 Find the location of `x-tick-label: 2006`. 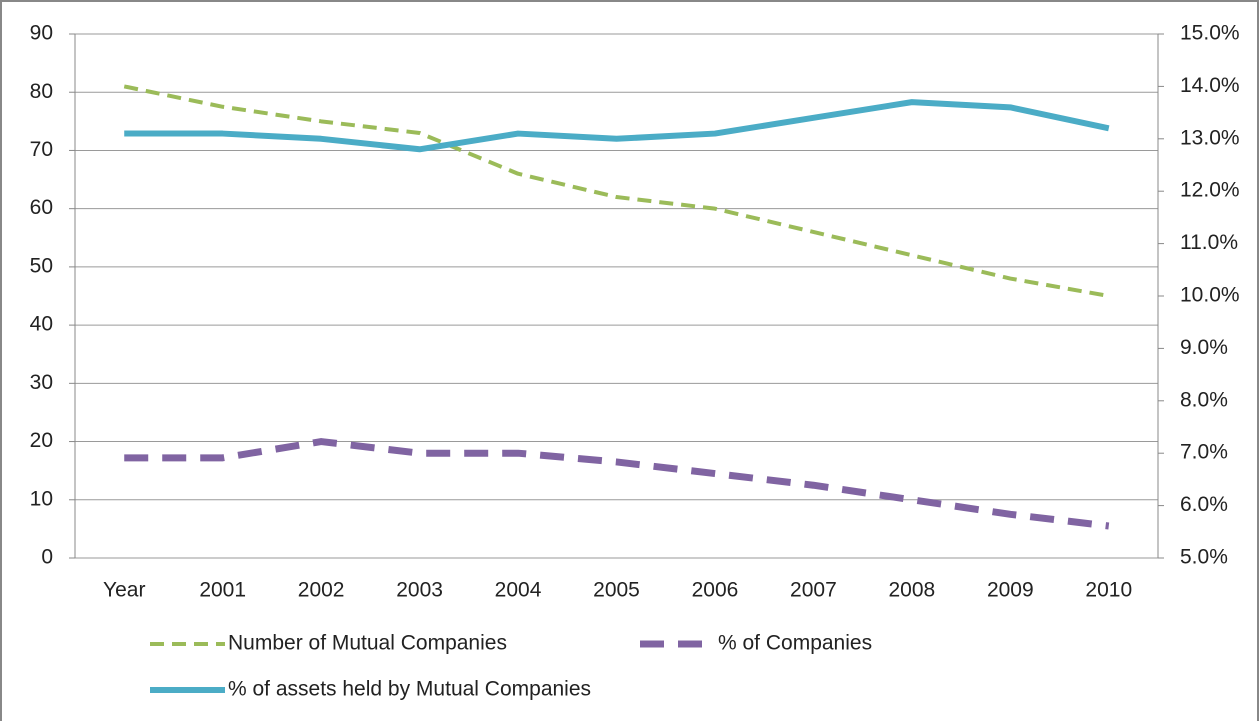

x-tick-label: 2006 is located at coordinates (715, 590).